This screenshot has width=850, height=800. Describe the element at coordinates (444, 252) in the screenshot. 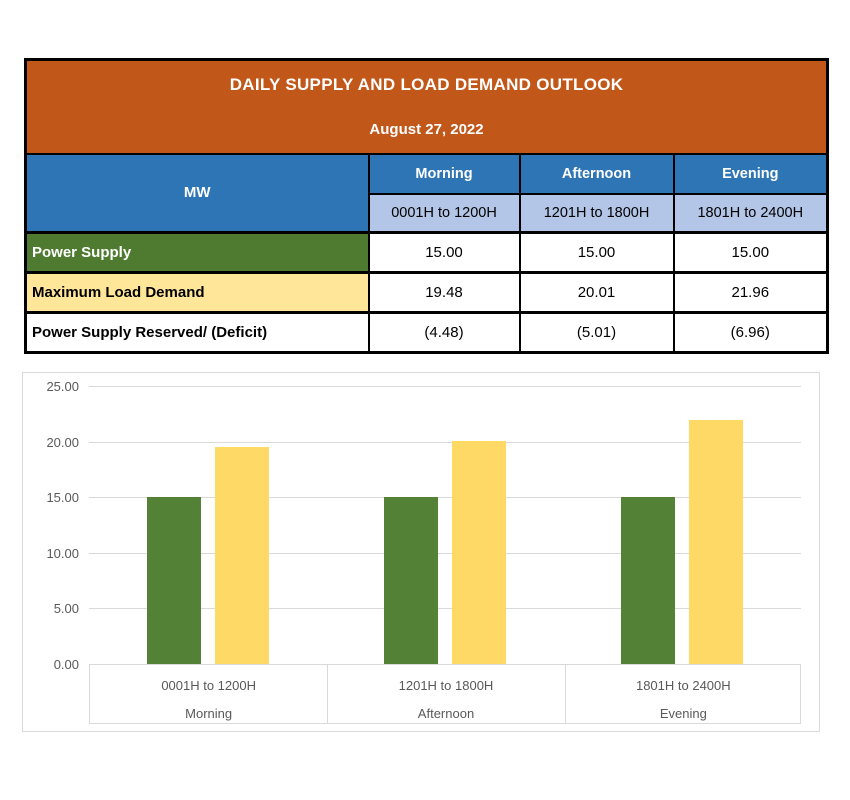

I see `cell-supply-morning: 15.00` at that location.